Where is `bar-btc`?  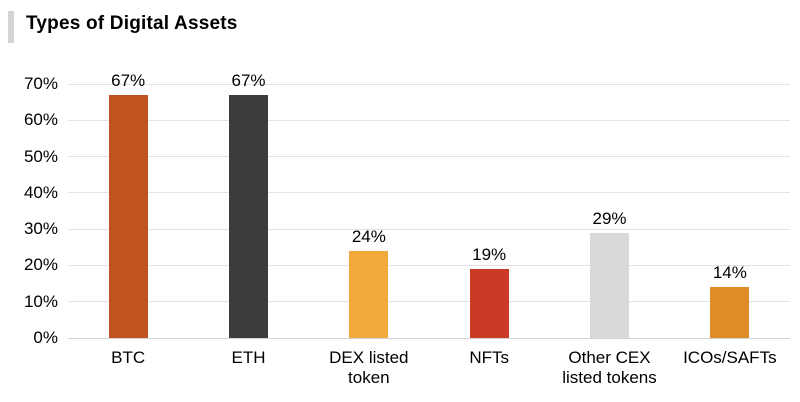
bar-btc is located at coordinates (128, 216).